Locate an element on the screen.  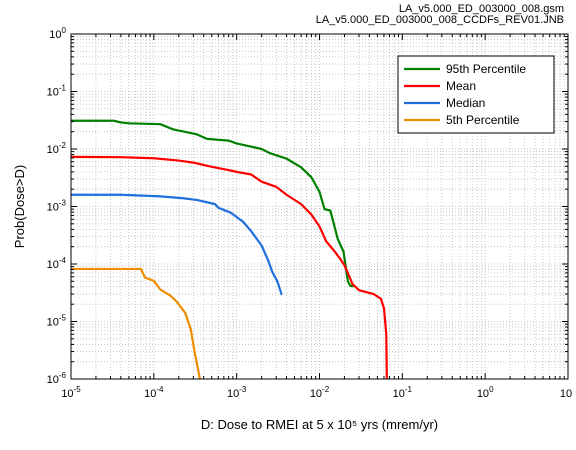
y-tick-label: 10⁻⁴ is located at coordinates (57, 263).